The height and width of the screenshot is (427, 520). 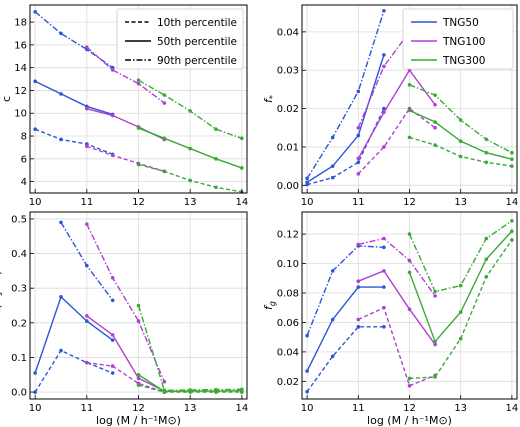 I want to click on y-tick-label: 0.03, so click(x=288, y=71).